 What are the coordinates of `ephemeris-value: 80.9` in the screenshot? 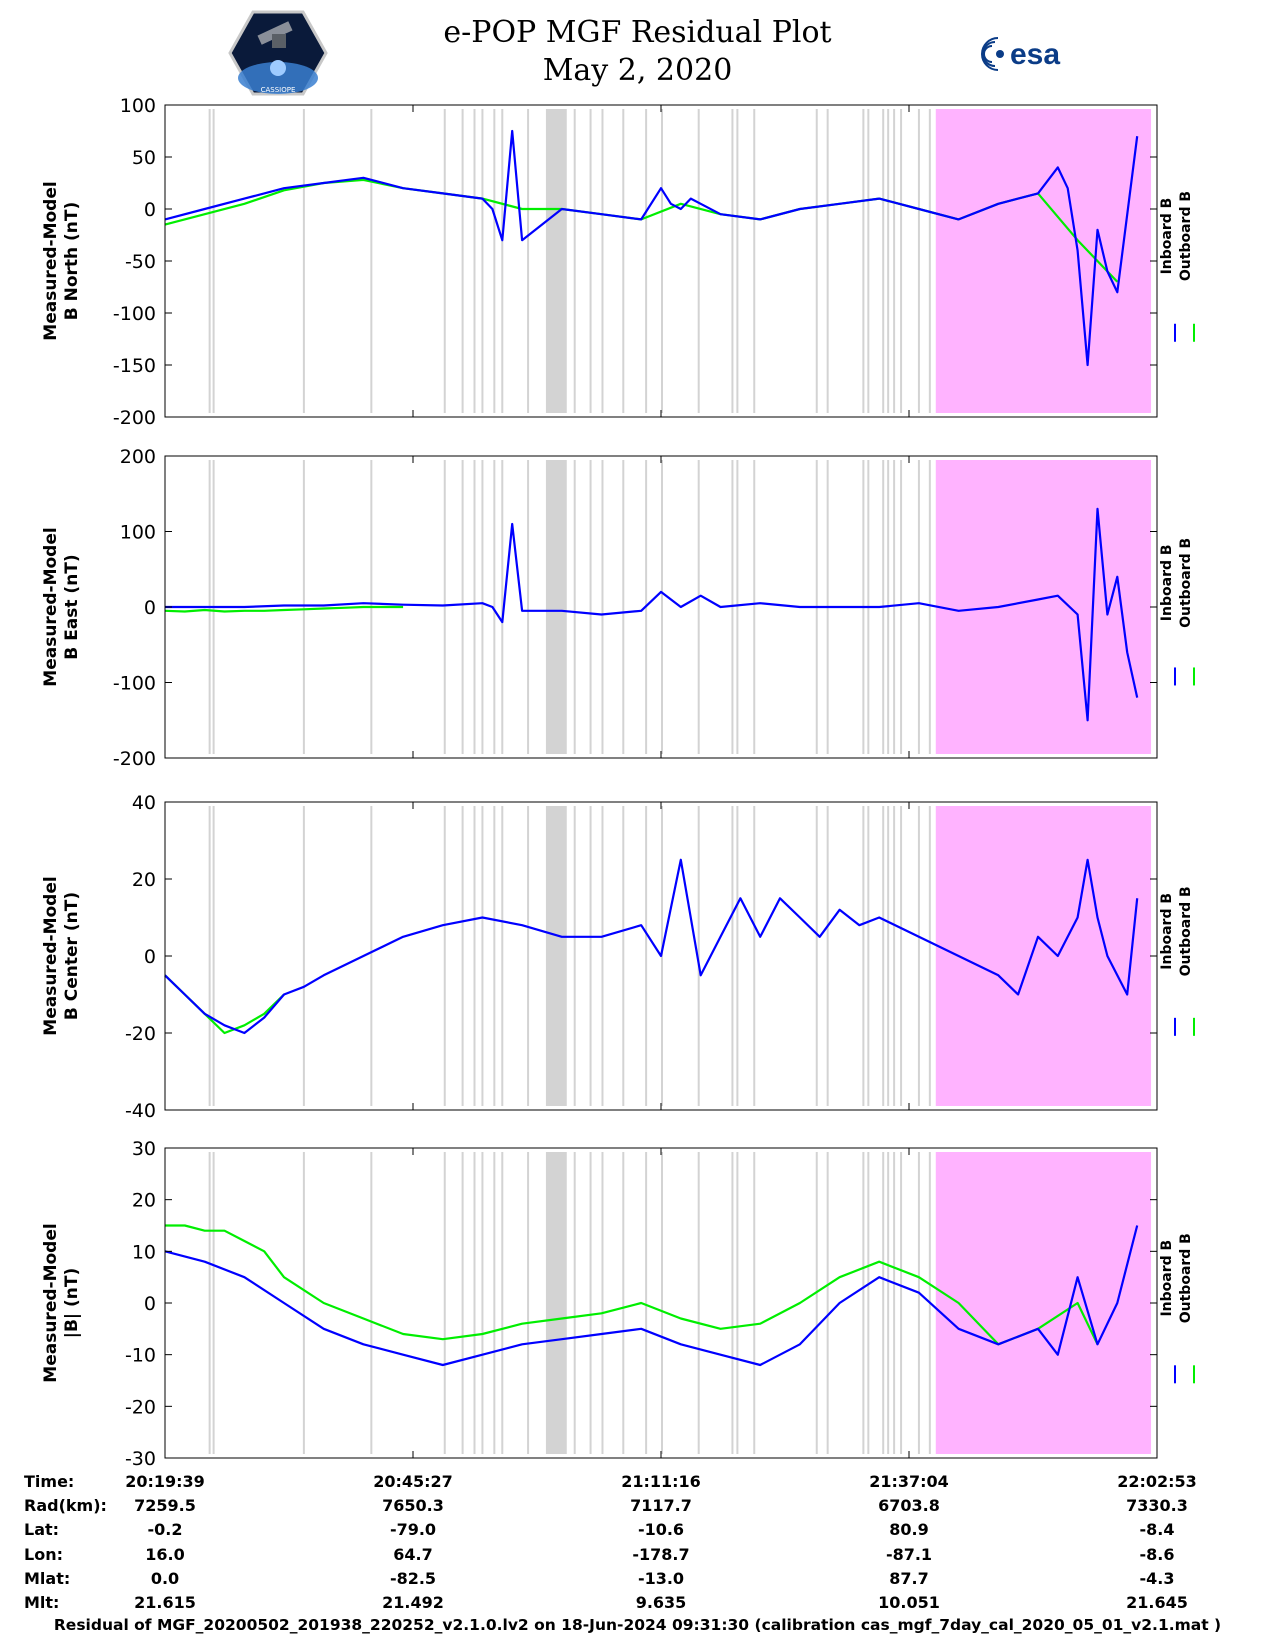 It's located at (908, 1529).